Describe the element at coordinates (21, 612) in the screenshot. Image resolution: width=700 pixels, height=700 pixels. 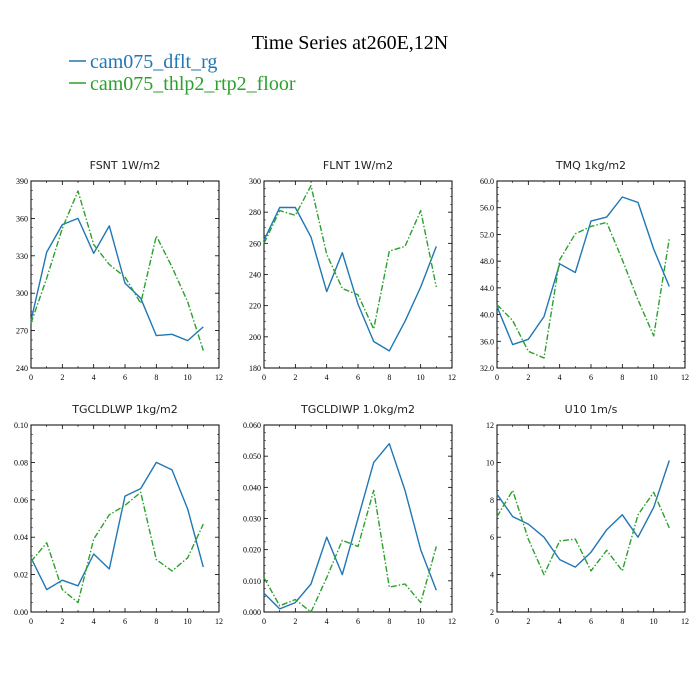
I see `y-tick-label: 0.00` at that location.